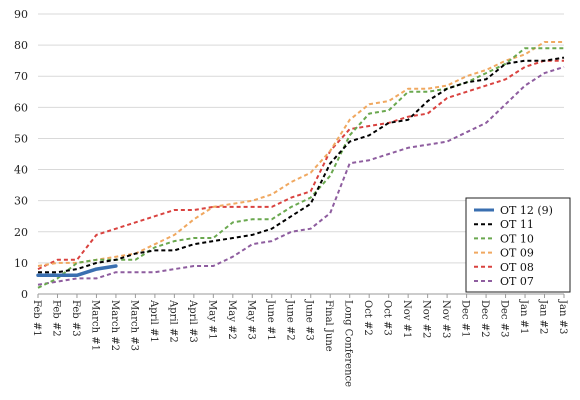  I want to click on x-tick-label: March #1, so click(94, 325).